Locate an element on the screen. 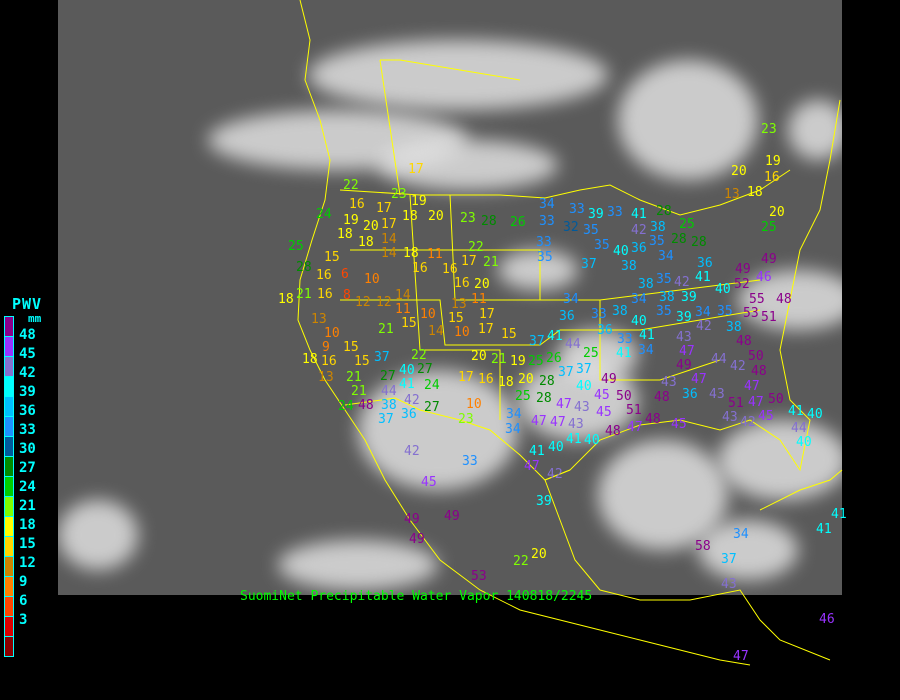  station-pwv-value: 53 is located at coordinates (479, 576).